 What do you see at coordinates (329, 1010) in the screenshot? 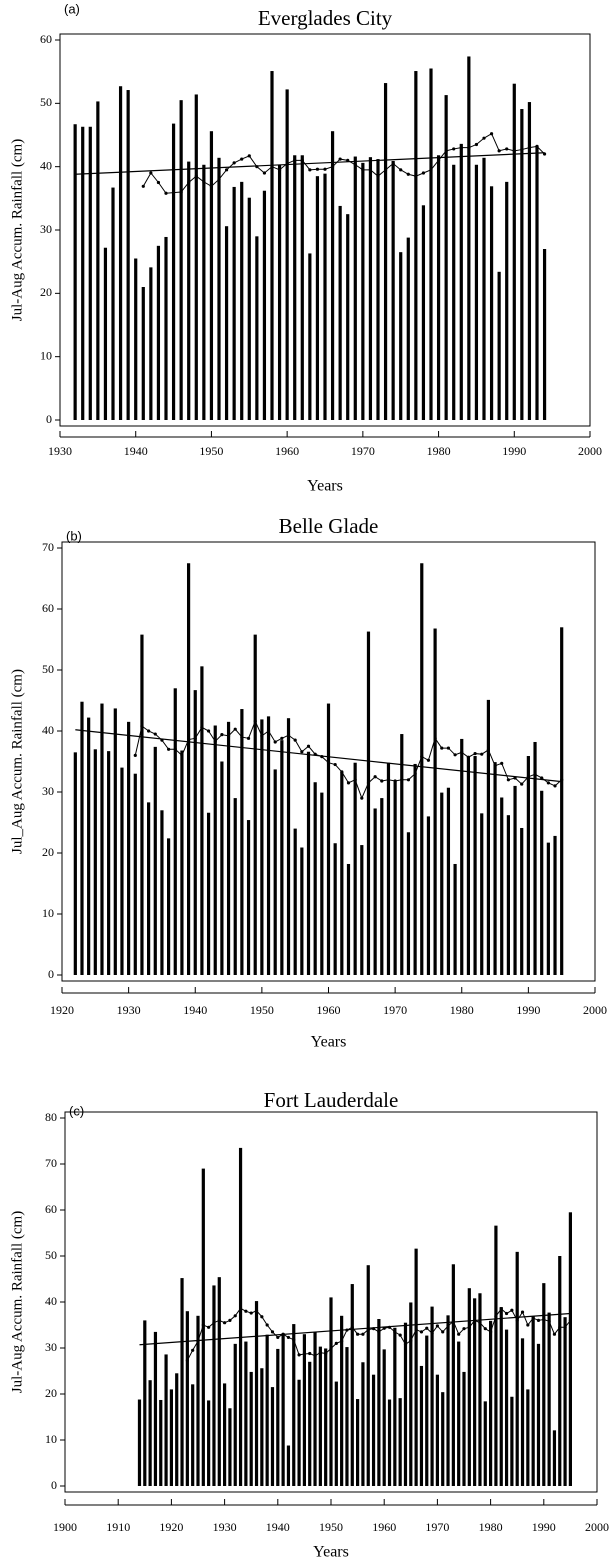
I see `x-tick-label: 1960` at bounding box center [329, 1010].